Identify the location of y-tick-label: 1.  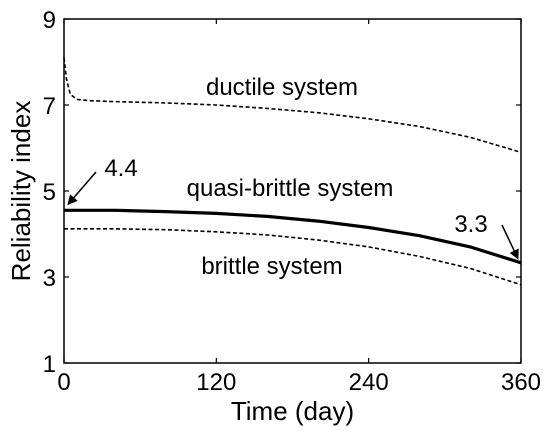
(49, 364).